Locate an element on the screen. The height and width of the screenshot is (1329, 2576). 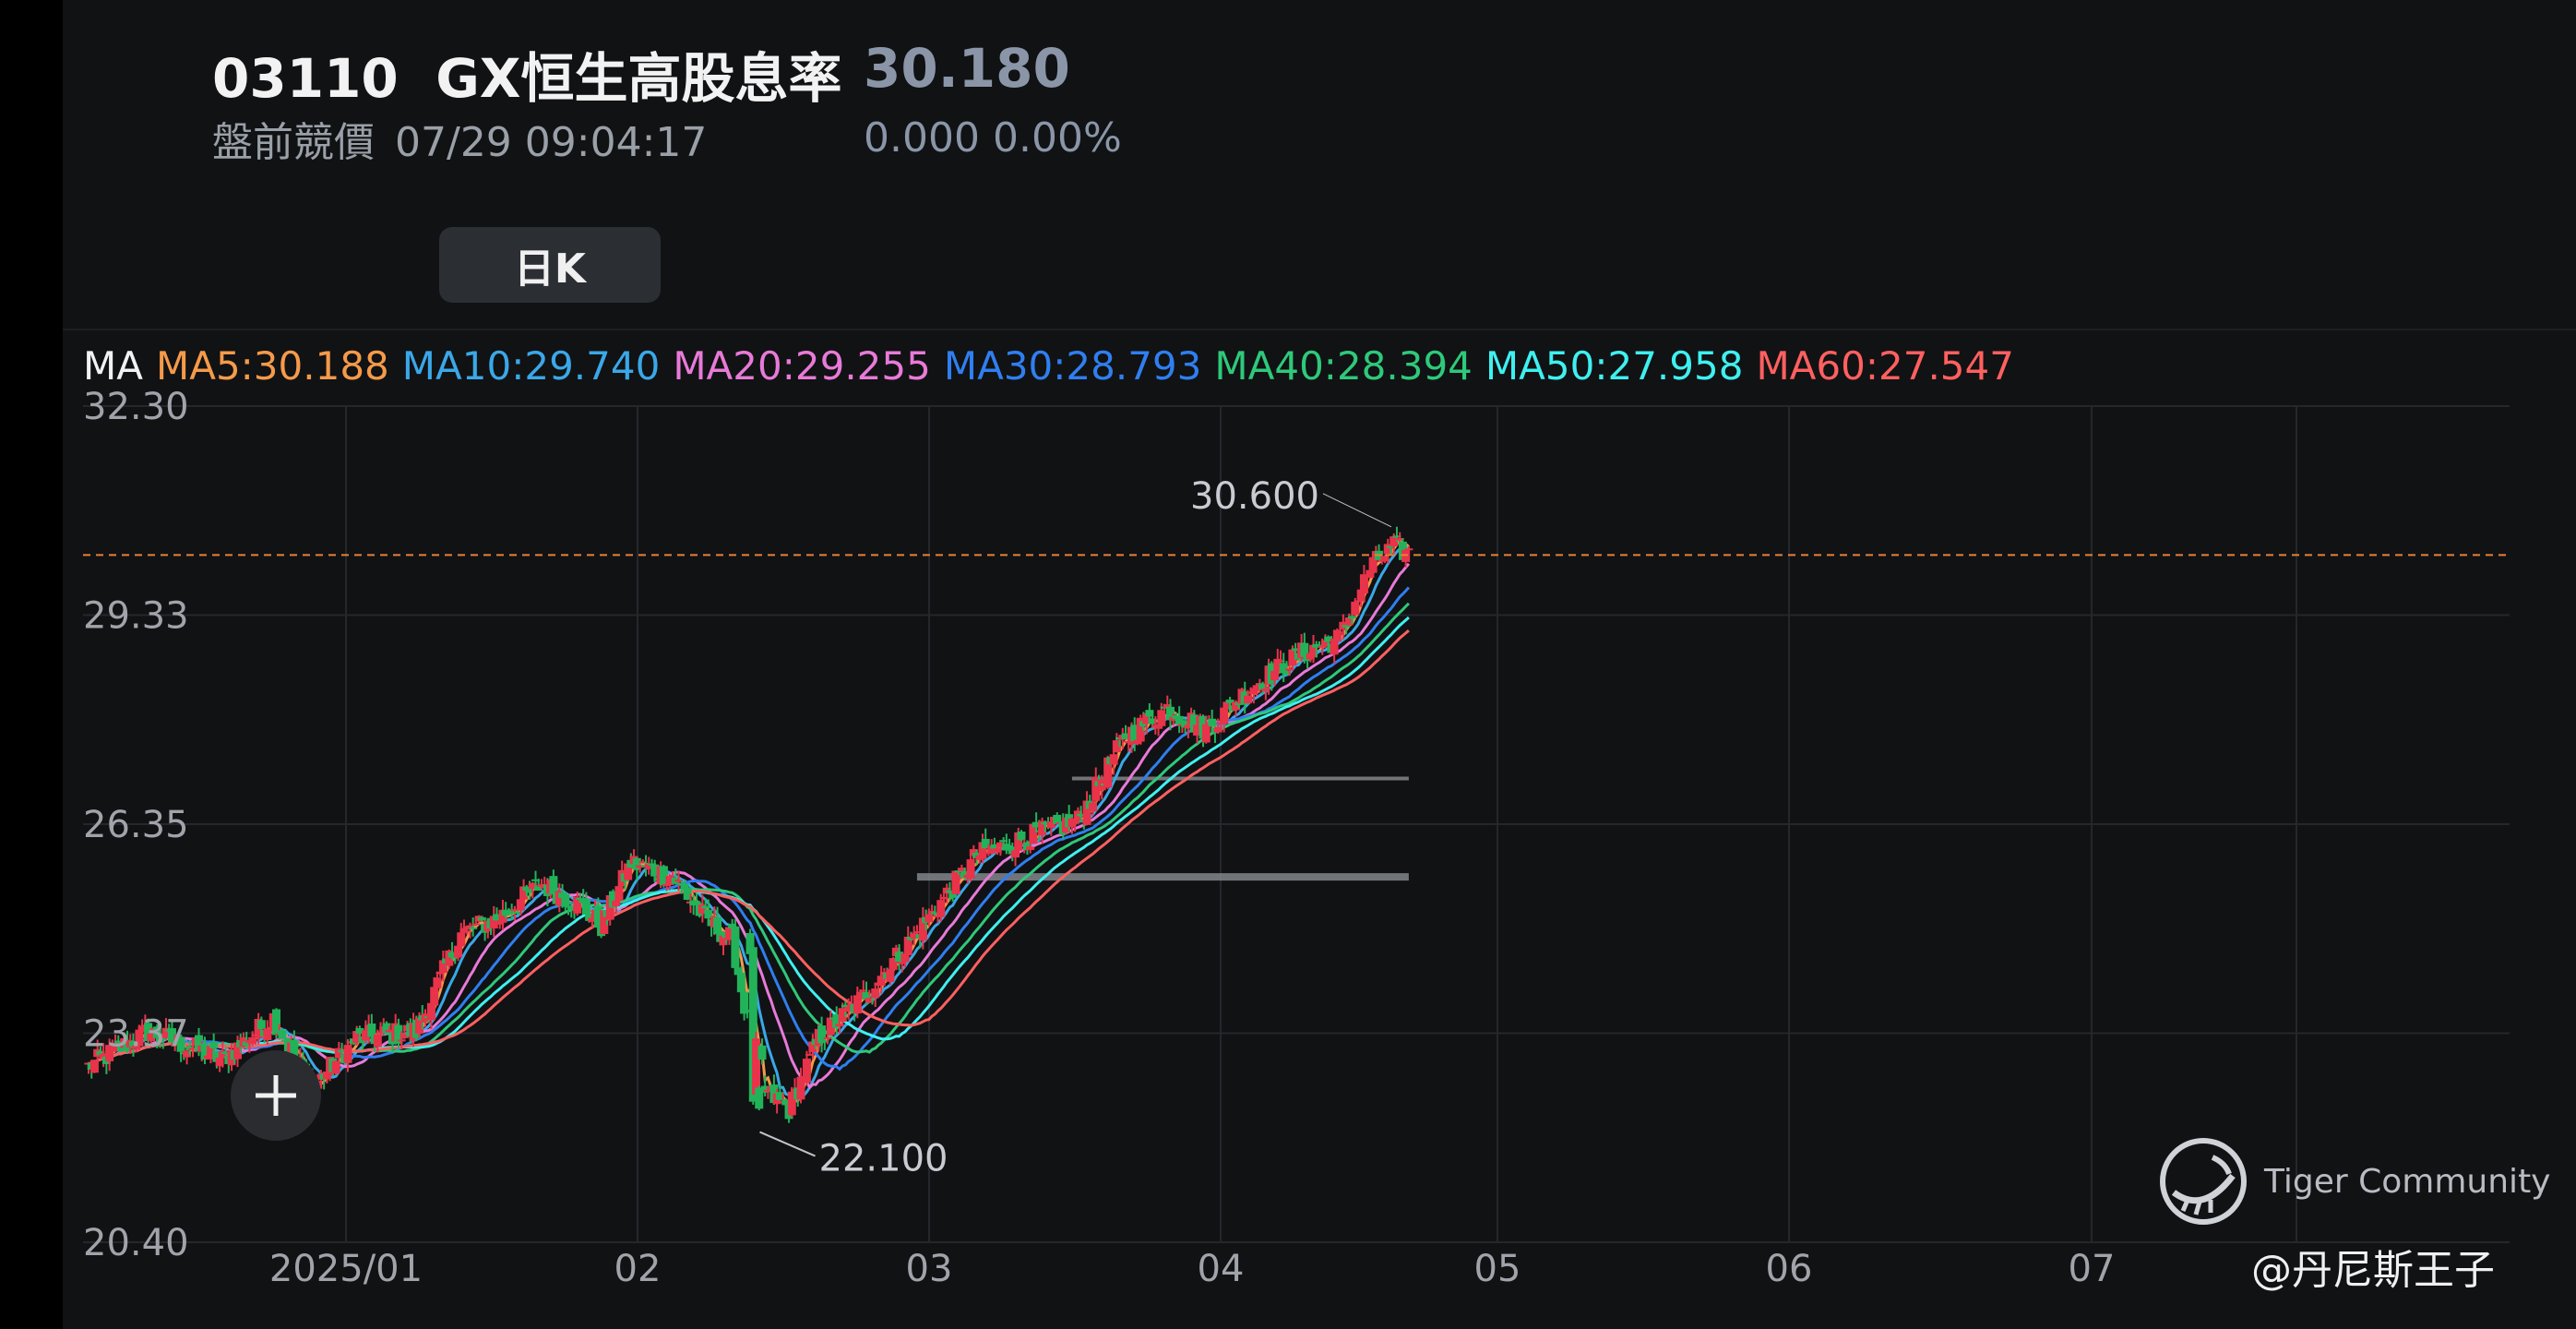
y-tick-label: 23.37 is located at coordinates (136, 1035).